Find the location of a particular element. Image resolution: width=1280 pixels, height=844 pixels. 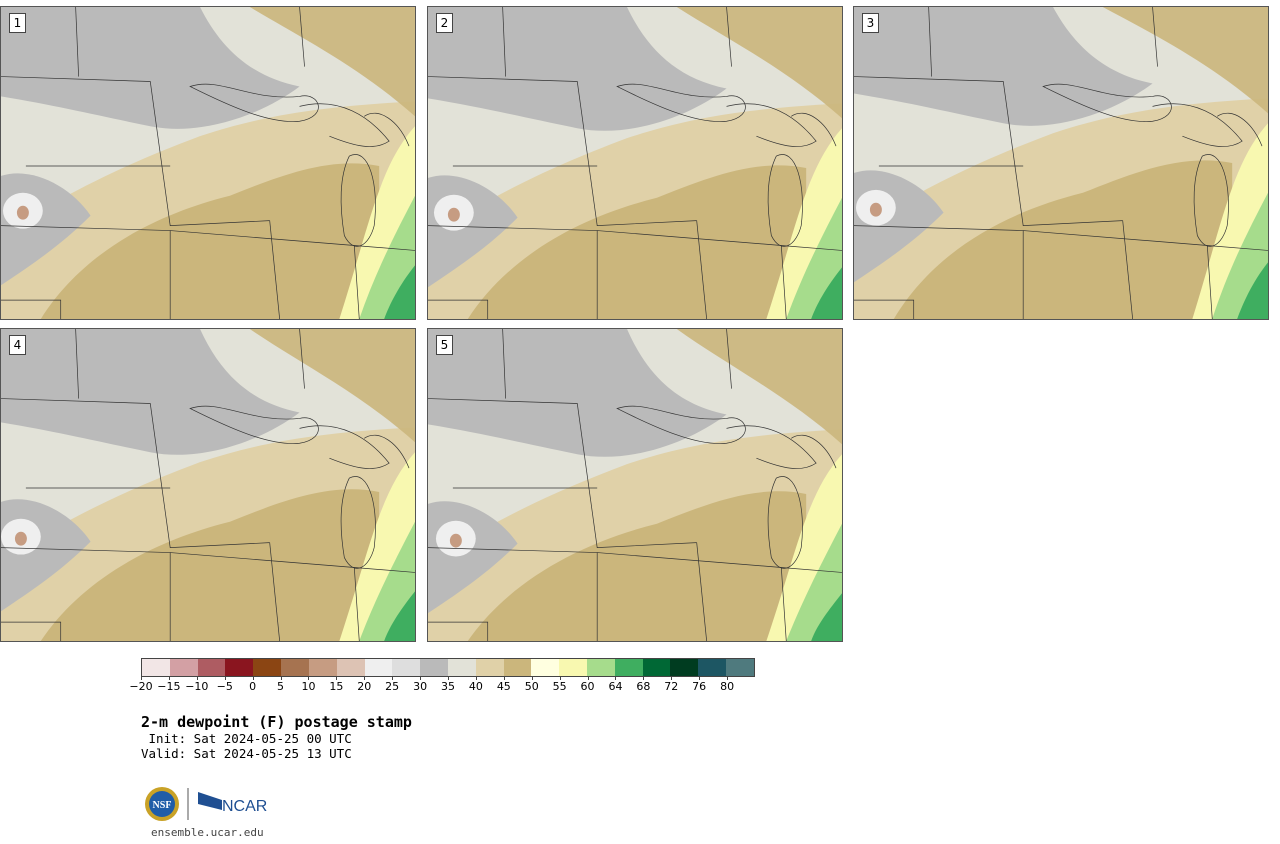

member-number-label: 5 is located at coordinates (444, 345).